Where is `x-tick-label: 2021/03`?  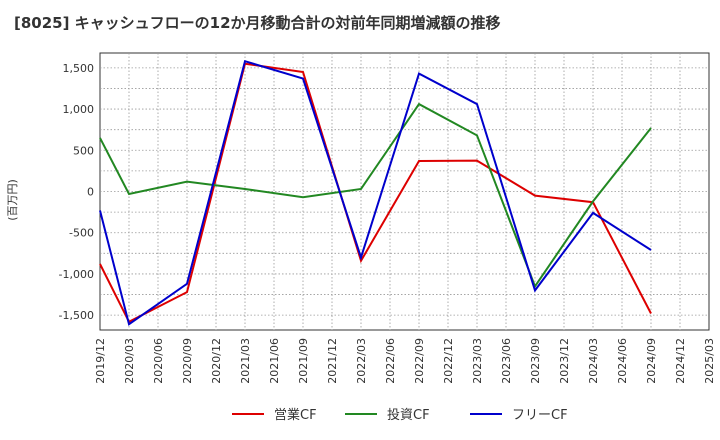 x-tick-label: 2021/03 is located at coordinates (245, 361).